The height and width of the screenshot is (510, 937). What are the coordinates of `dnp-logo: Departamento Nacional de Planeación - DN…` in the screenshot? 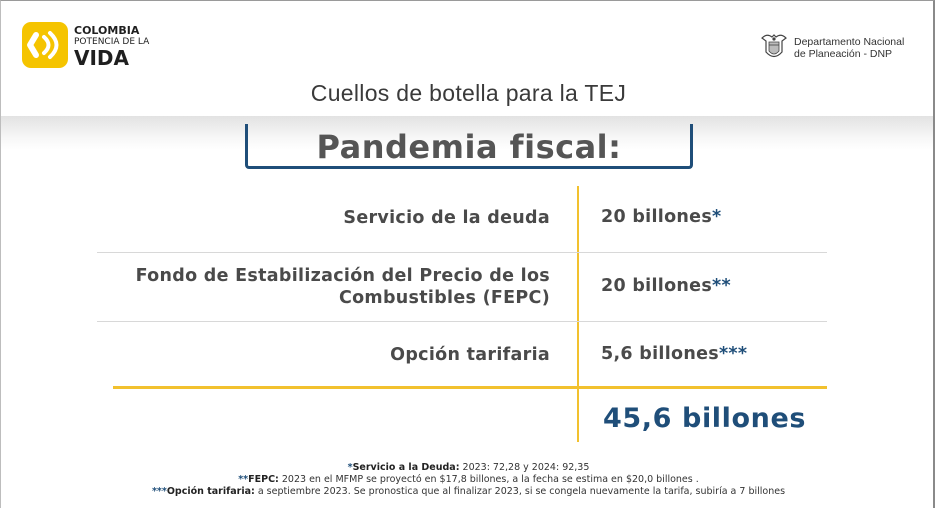 It's located at (840, 50).